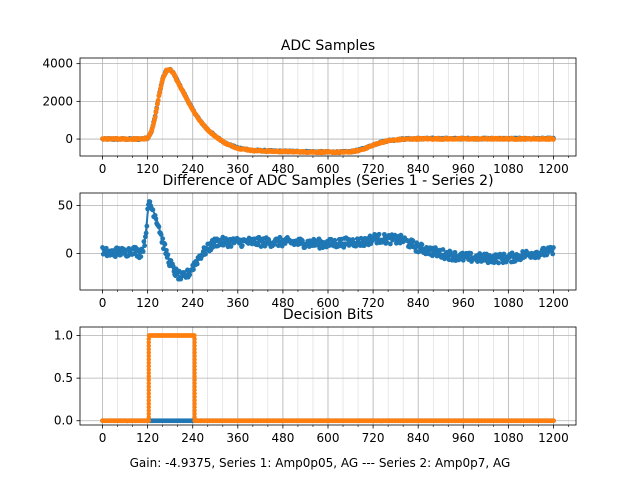 The height and width of the screenshot is (480, 640). What do you see at coordinates (61, 101) in the screenshot?
I see `adc-y-axis: 0 2000 4000` at bounding box center [61, 101].